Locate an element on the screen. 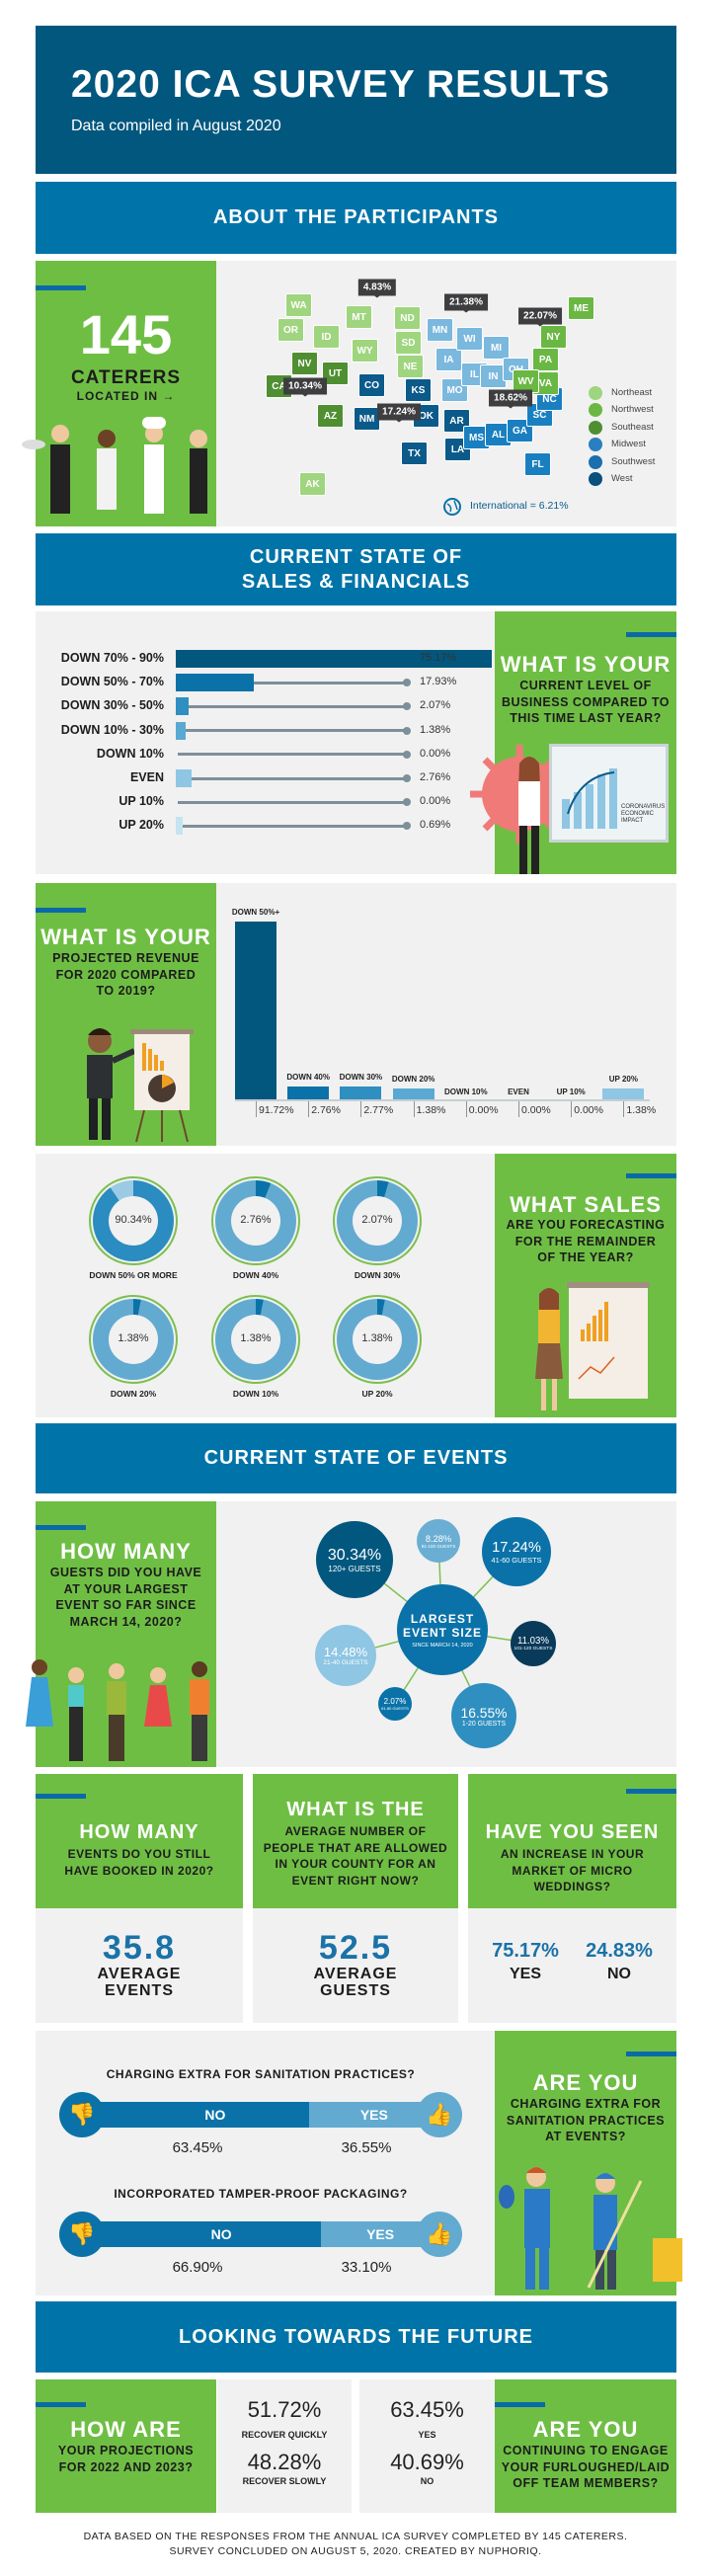 The image size is (711, 2576). center-bubble: LARGEST EVENT SIZE SINCE MARCH 14, 2020 is located at coordinates (443, 1629).